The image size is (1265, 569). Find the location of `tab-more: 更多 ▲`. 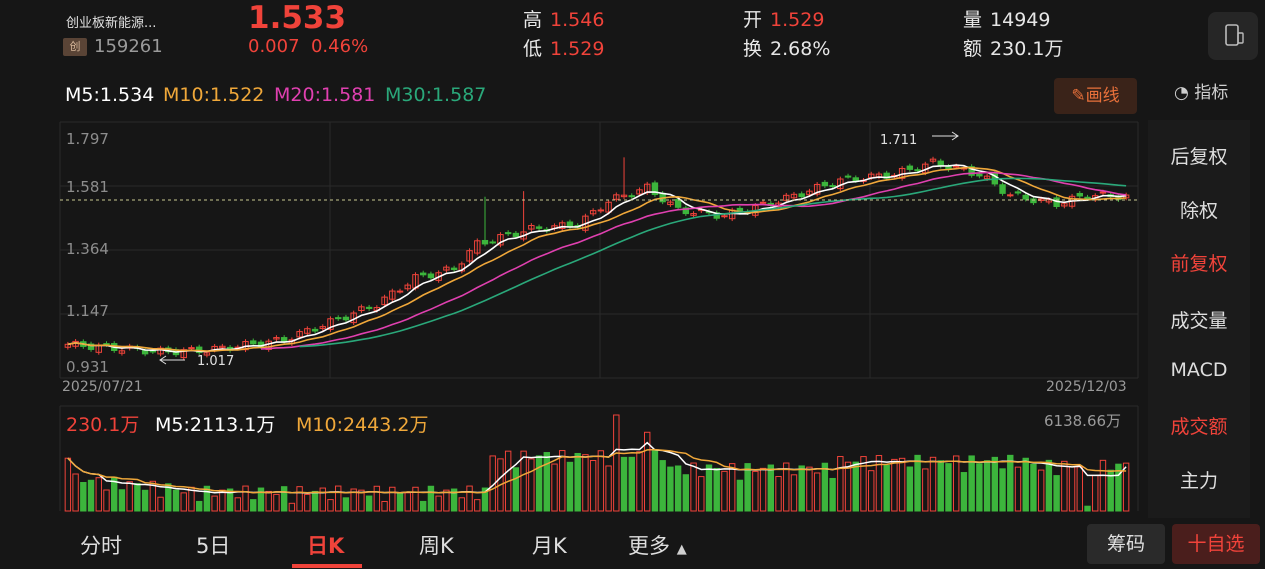

tab-more: 更多 ▲ is located at coordinates (657, 546).